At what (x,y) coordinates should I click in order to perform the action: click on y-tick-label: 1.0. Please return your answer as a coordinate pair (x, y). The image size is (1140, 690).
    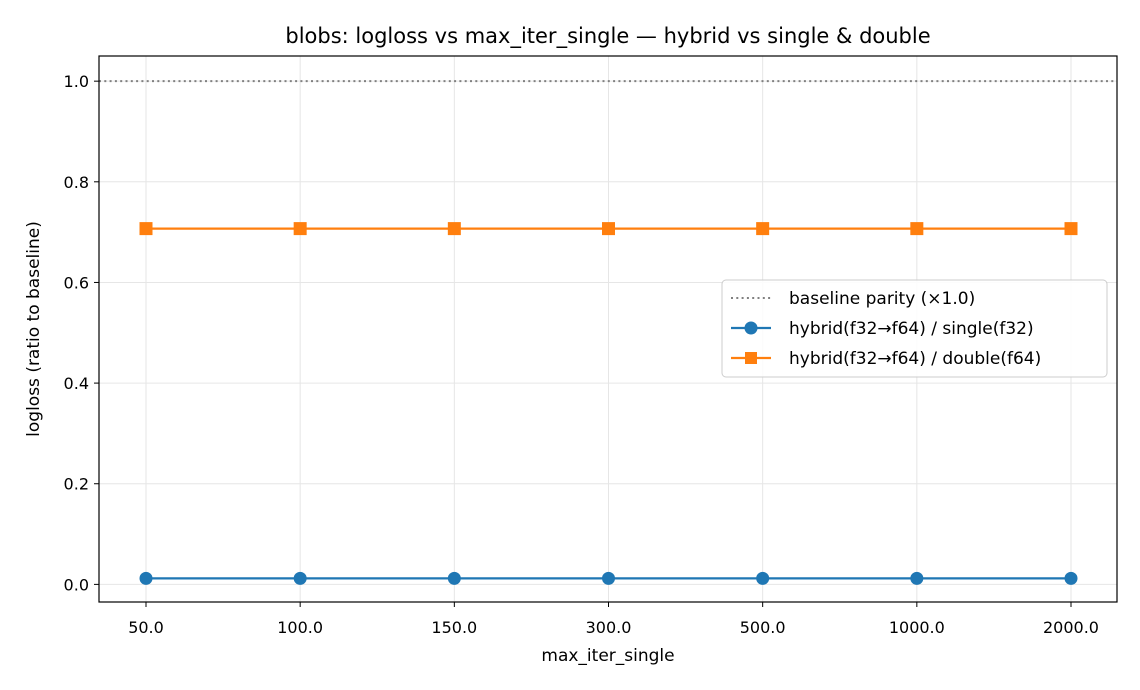
    Looking at the image, I should click on (76, 81).